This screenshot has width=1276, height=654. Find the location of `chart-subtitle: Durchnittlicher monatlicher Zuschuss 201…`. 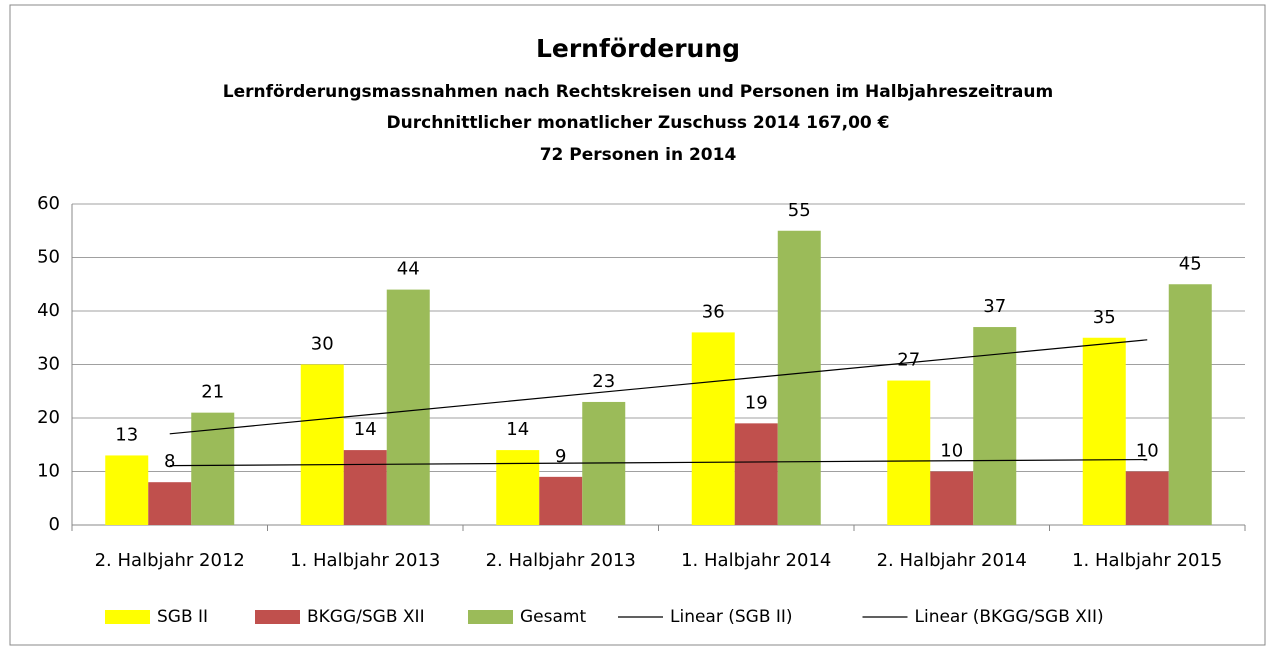

chart-subtitle: Durchnittlicher monatlicher Zuschuss 201… is located at coordinates (638, 123).